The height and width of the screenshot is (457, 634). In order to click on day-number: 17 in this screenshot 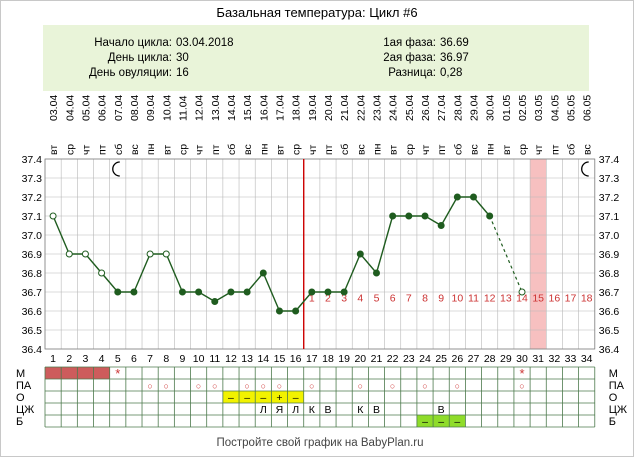, I will do `click(312, 359)`.